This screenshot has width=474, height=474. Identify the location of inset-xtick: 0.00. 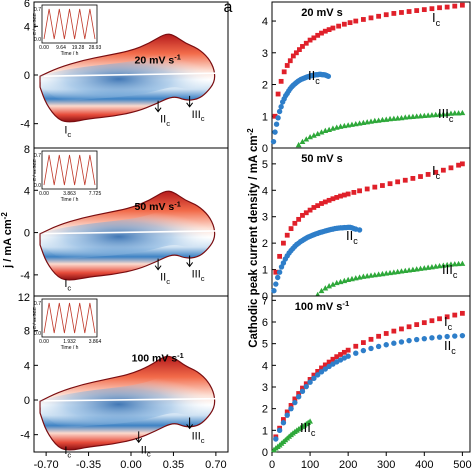
(44, 342).